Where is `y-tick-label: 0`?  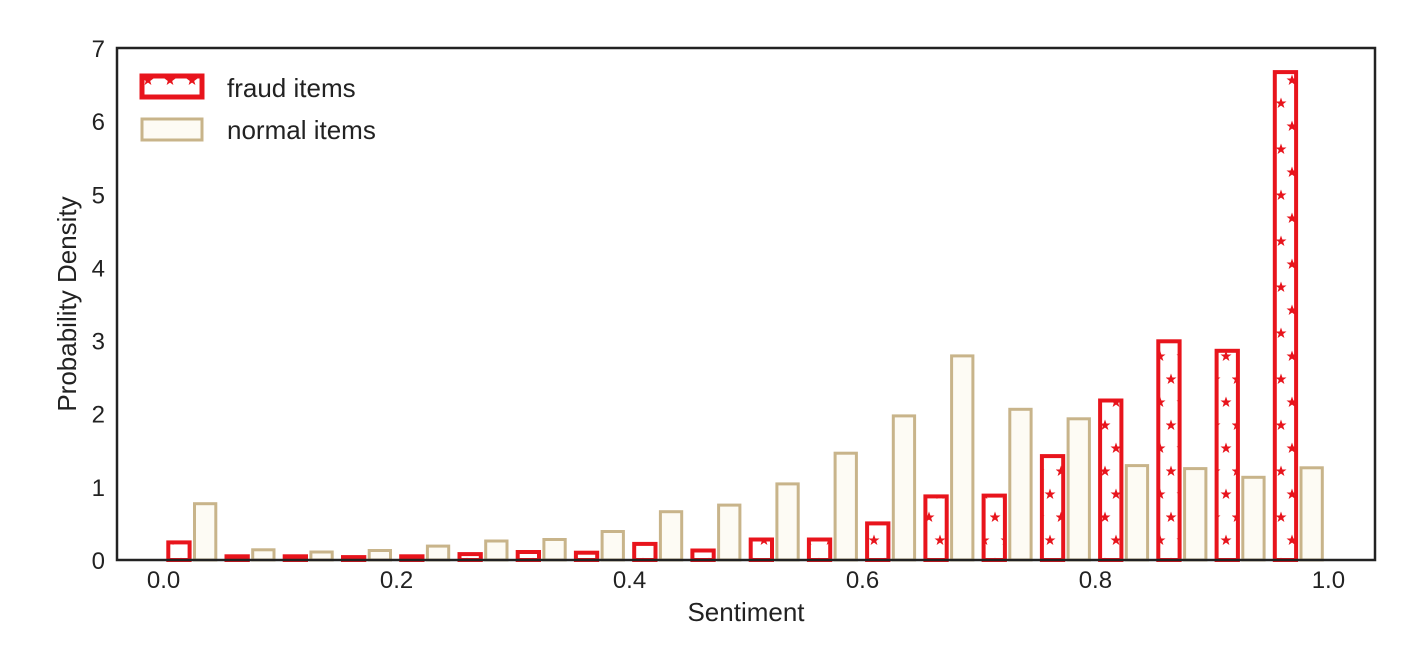 y-tick-label: 0 is located at coordinates (98, 561).